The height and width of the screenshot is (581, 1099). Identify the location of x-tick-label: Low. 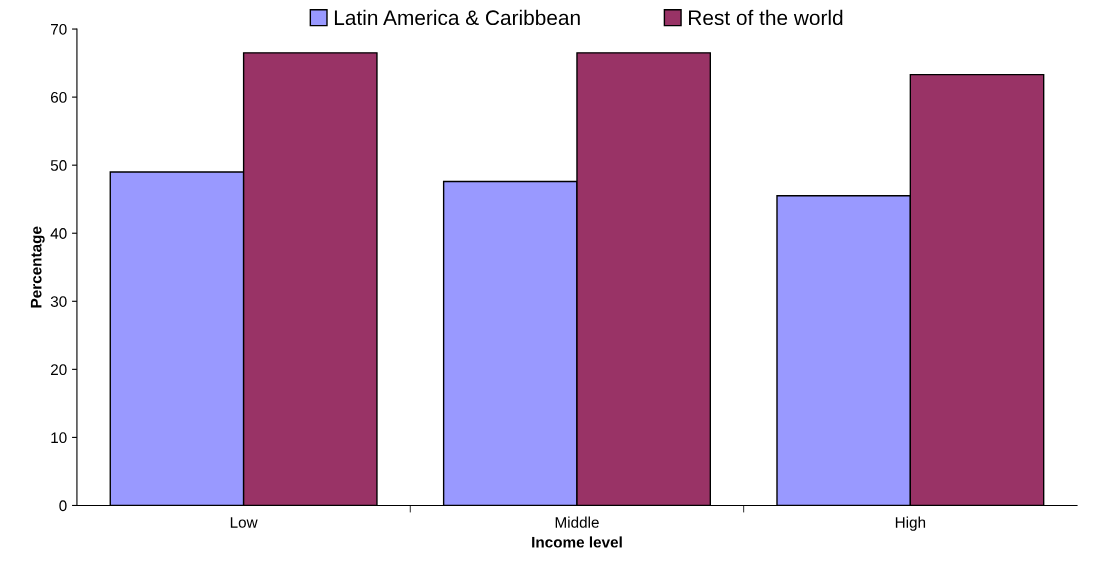
(244, 522).